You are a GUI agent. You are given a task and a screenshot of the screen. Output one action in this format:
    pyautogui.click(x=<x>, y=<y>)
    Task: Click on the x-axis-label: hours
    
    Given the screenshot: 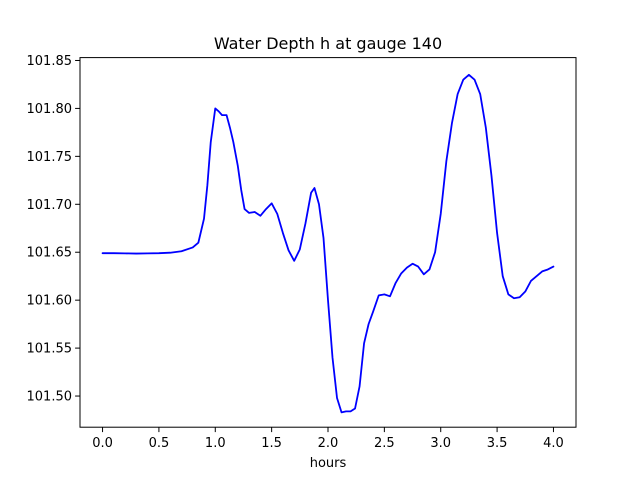 What is the action you would take?
    pyautogui.click(x=328, y=463)
    